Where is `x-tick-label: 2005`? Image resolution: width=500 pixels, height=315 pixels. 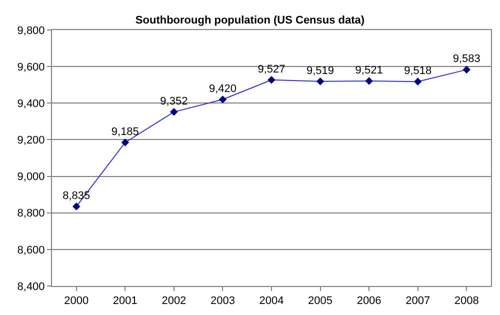 x-tick-label: 2005 is located at coordinates (320, 301).